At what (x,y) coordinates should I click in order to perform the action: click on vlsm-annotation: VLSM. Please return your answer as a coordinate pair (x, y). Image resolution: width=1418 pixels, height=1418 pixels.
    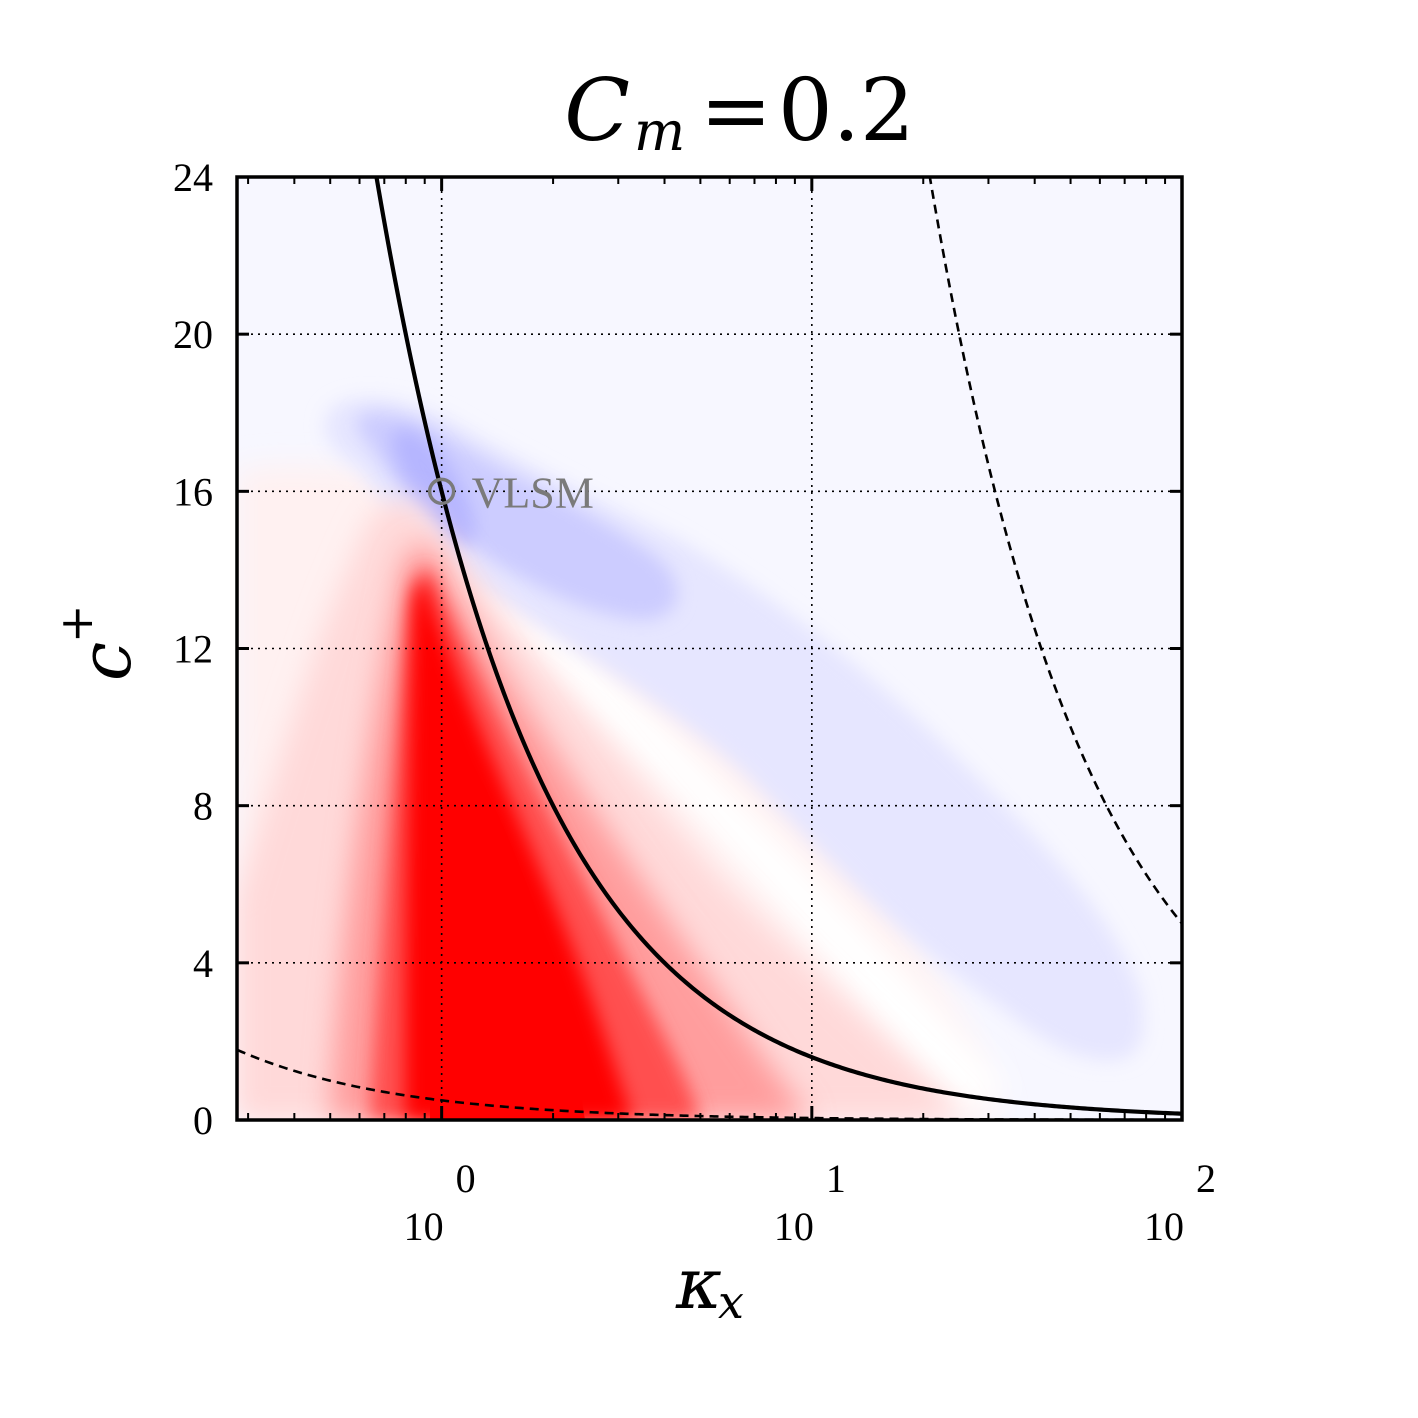
    Looking at the image, I should click on (510, 492).